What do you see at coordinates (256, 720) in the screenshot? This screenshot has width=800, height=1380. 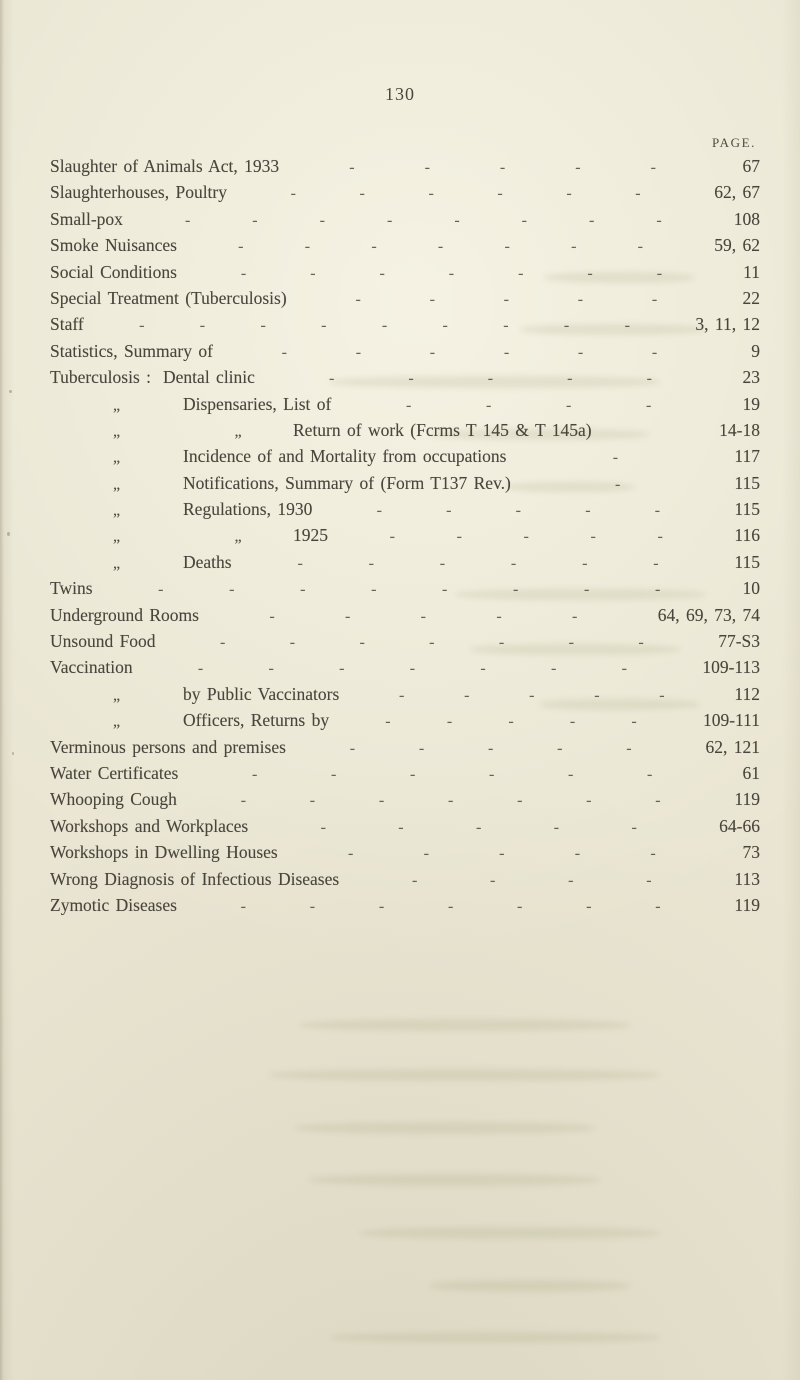 I see `entry-sublabel: Officers, Returns by` at bounding box center [256, 720].